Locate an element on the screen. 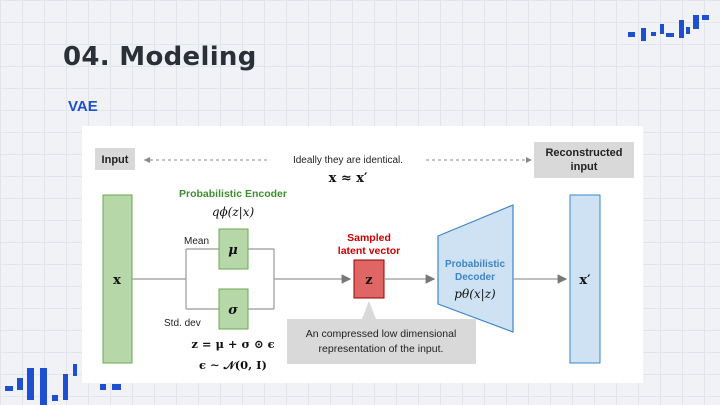  z-box is located at coordinates (369, 279).